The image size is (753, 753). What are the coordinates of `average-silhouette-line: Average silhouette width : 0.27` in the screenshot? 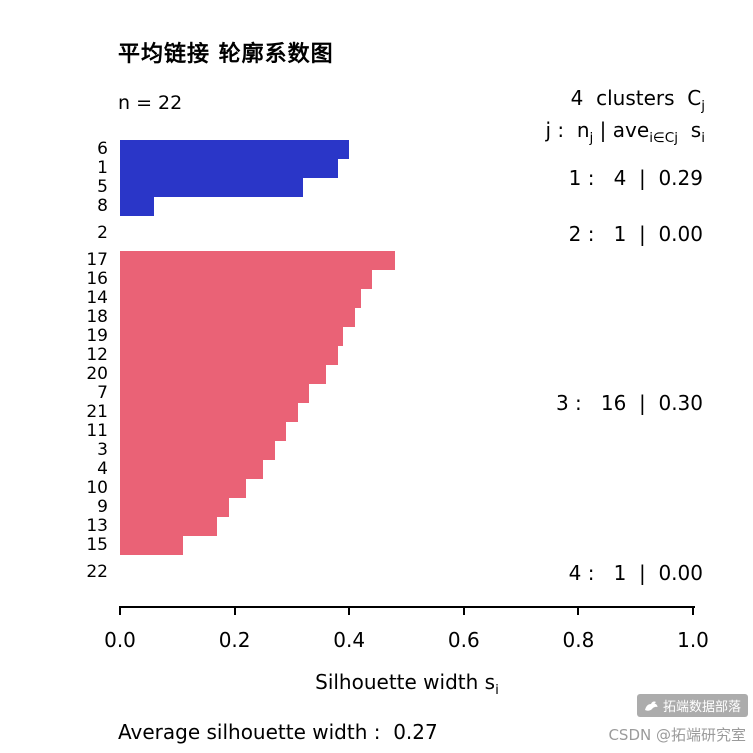 It's located at (278, 732).